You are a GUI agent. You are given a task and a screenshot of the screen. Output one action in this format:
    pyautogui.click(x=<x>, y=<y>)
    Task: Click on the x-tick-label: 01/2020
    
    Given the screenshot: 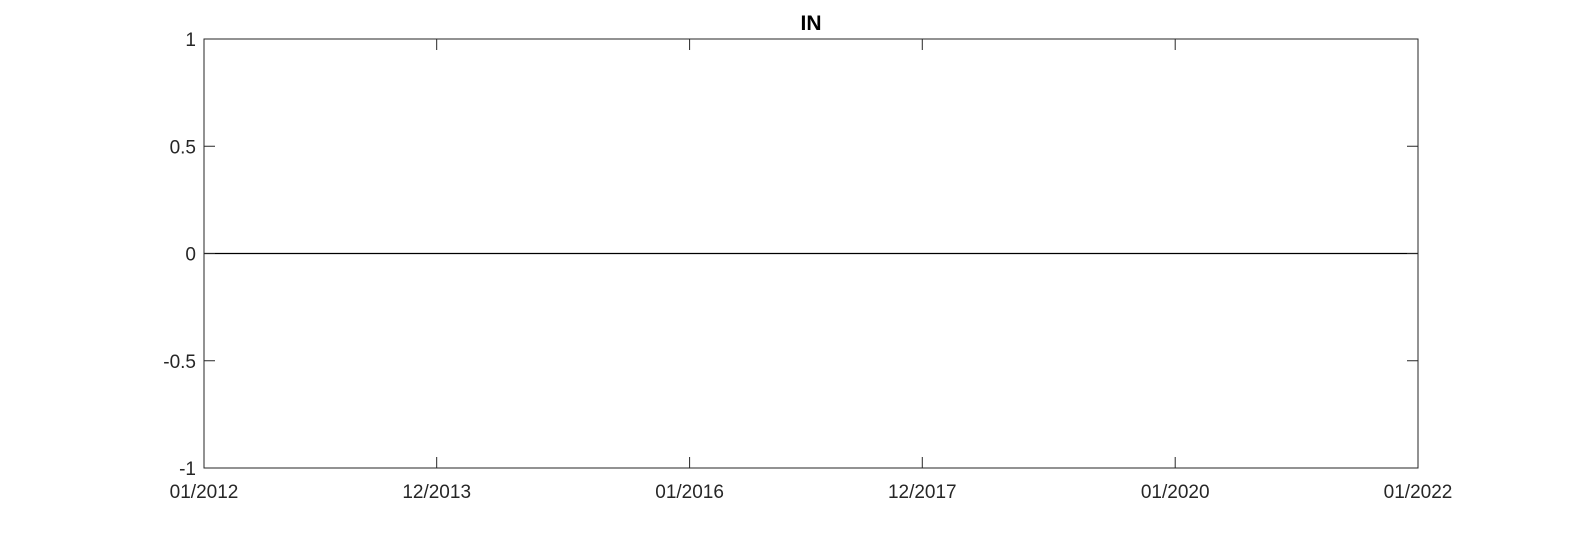 What is the action you would take?
    pyautogui.click(x=1175, y=492)
    